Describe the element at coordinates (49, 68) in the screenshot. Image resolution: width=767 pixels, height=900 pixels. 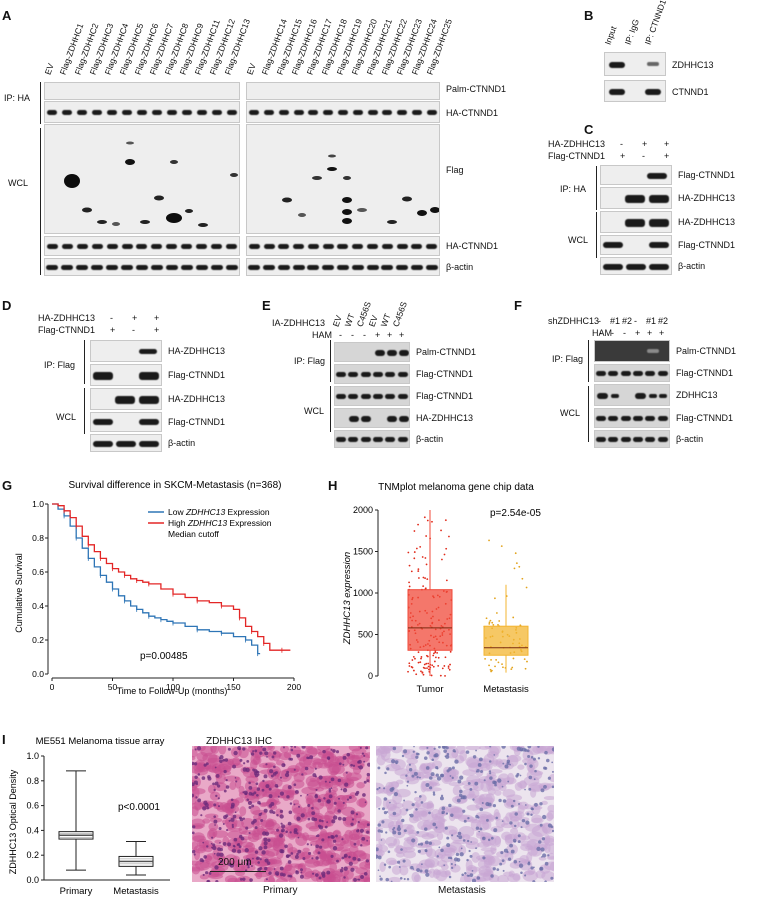
I see `lane-label-left: EV` at that location.